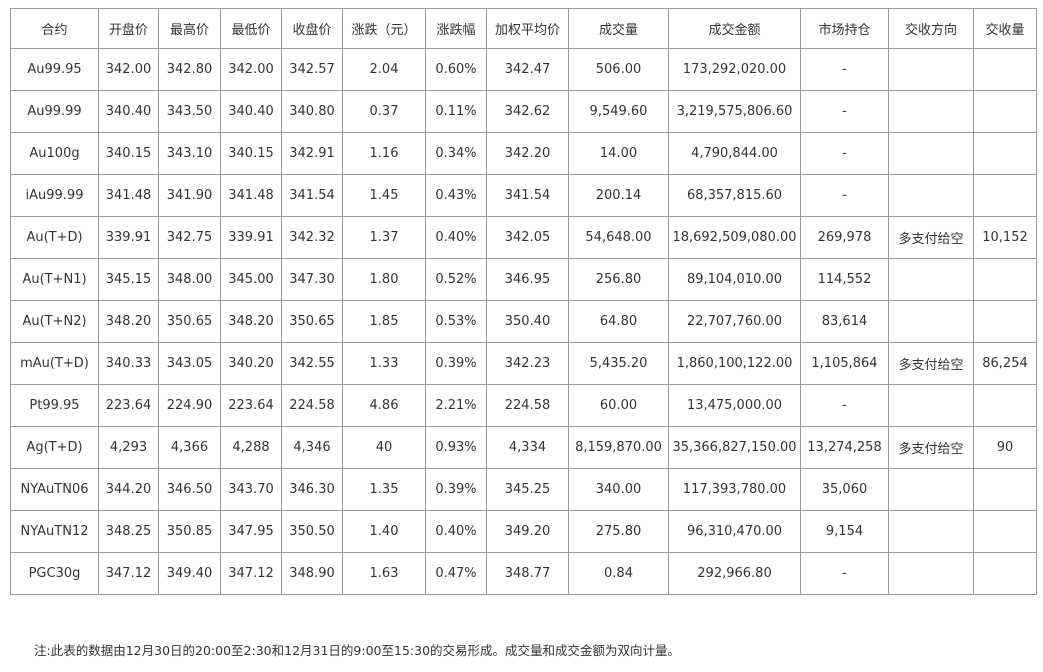  I want to click on cell: 0.37, so click(384, 111).